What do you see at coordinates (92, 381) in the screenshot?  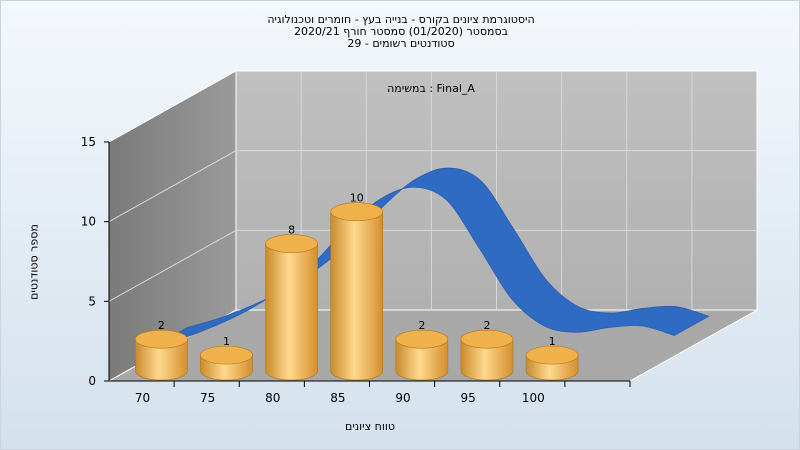 I see `y-tick-label-0: 0` at bounding box center [92, 381].